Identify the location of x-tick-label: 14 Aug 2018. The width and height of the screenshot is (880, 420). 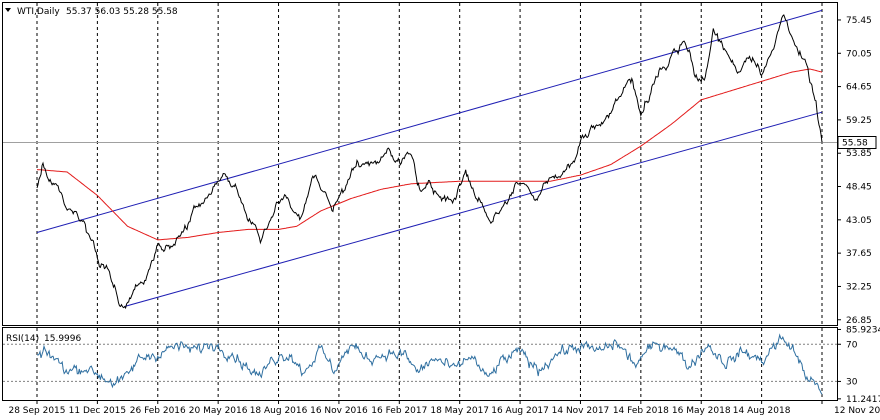
(762, 411).